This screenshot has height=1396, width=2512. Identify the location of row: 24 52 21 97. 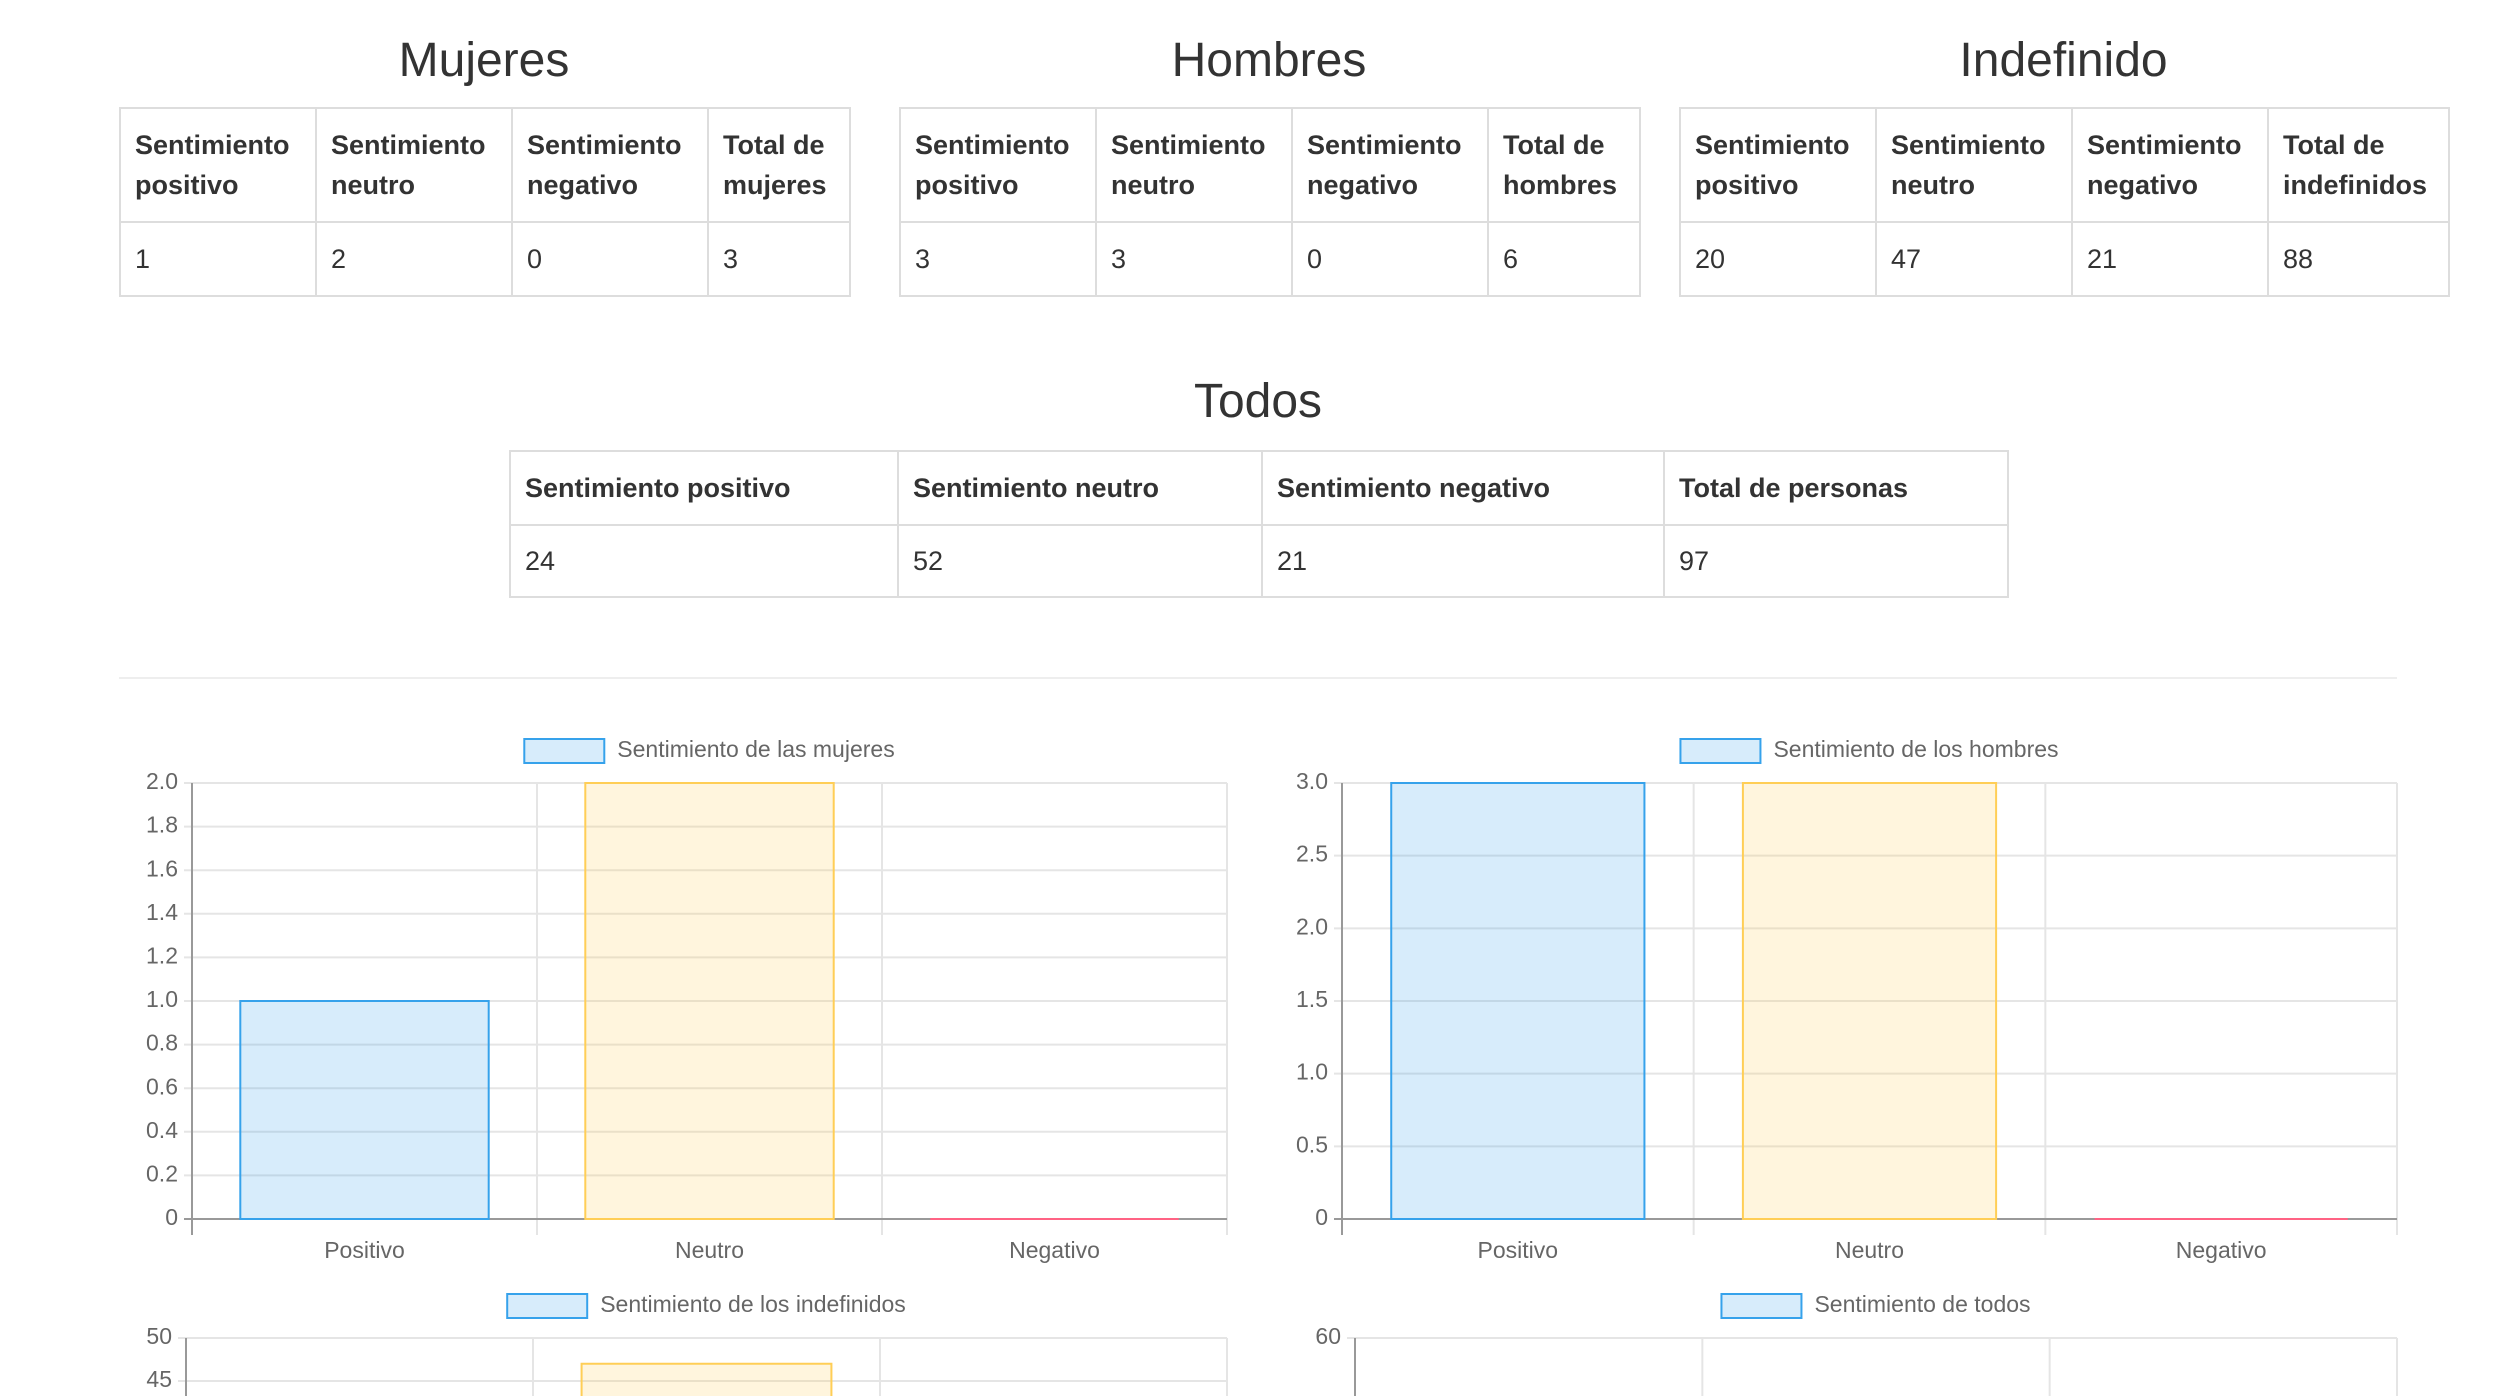
(1259, 561).